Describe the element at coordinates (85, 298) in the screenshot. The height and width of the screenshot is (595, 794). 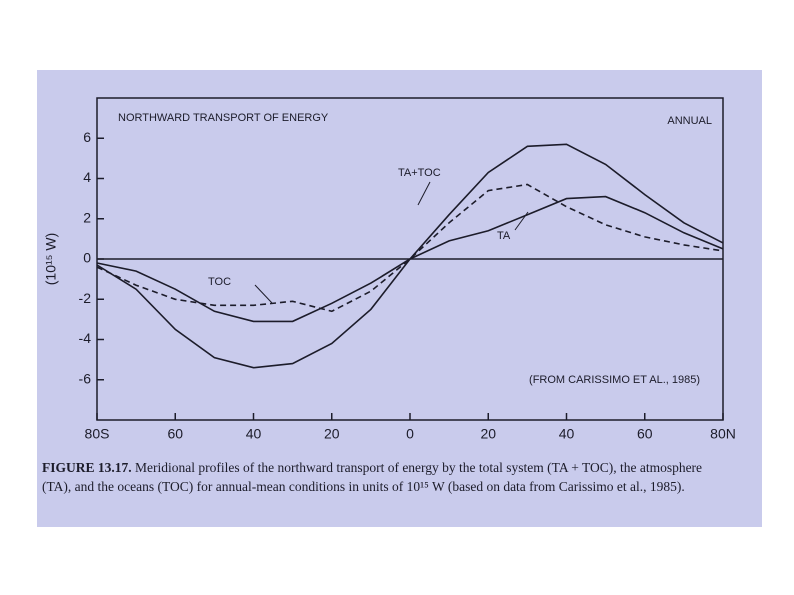
I see `y-tick-label: -2` at that location.